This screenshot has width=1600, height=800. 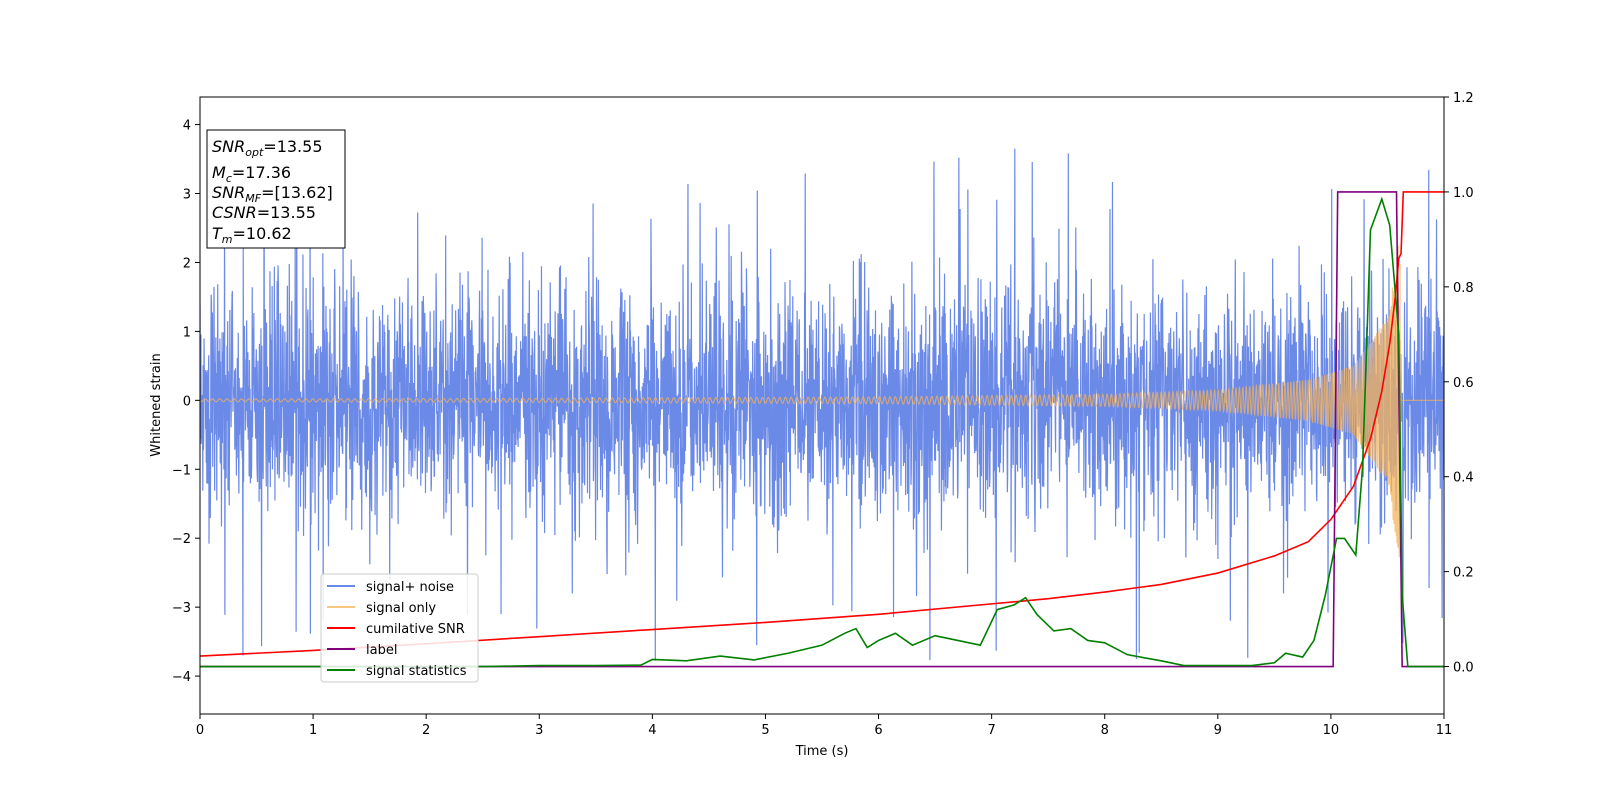 What do you see at coordinates (878, 730) in the screenshot?
I see `x-tick-label: 6` at bounding box center [878, 730].